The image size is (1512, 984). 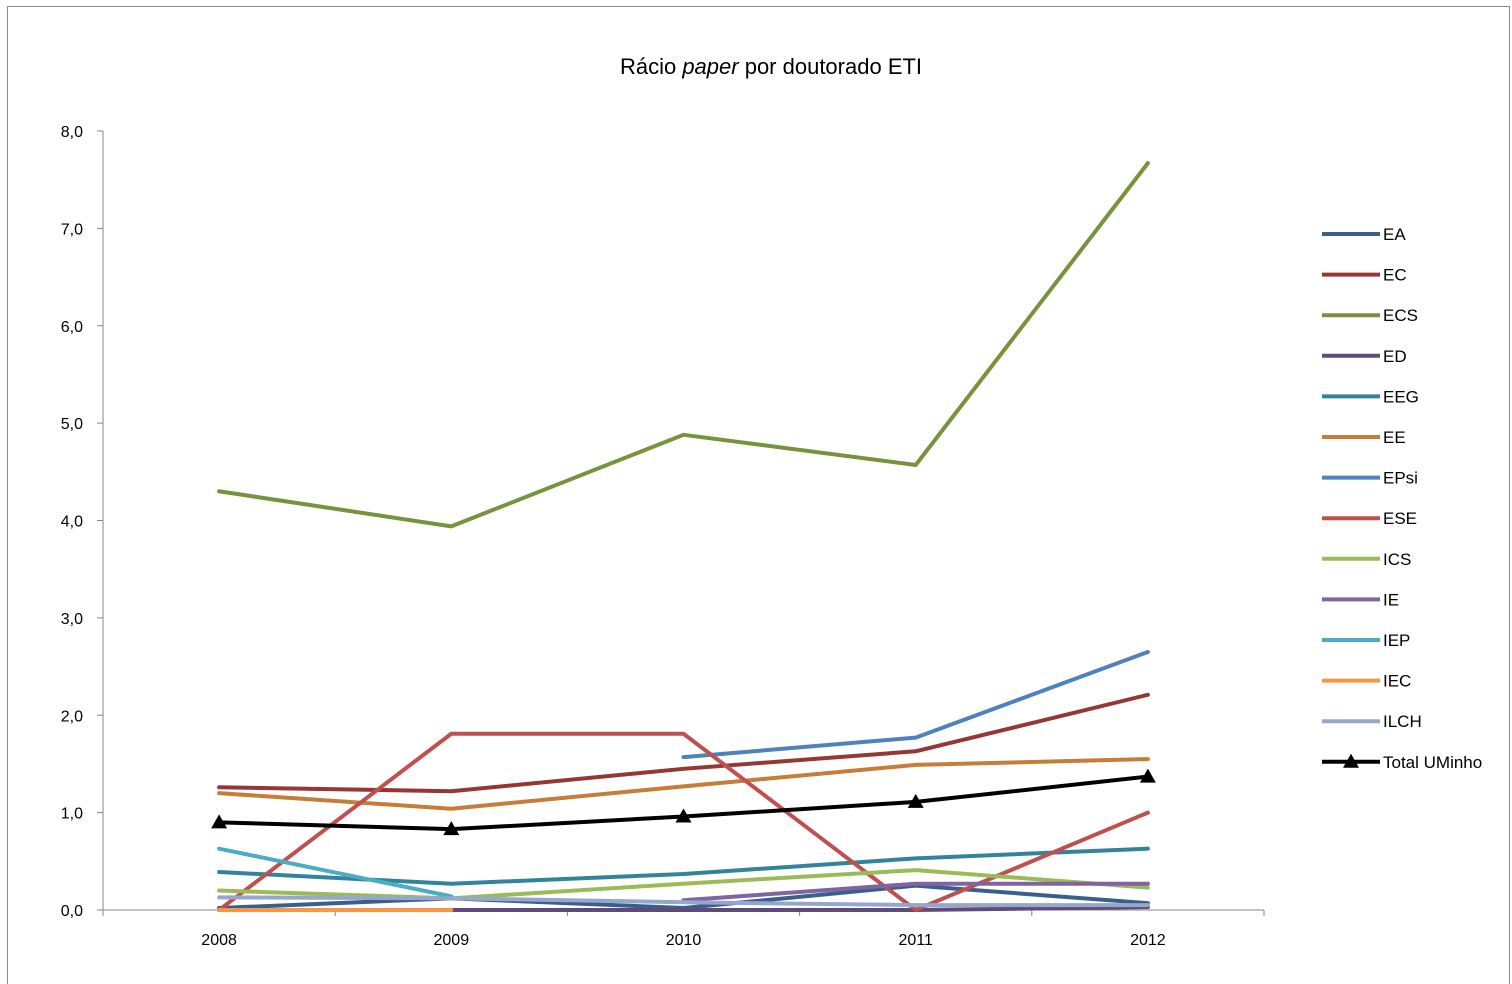 I want to click on legend-item: ESE, so click(x=1369, y=518).